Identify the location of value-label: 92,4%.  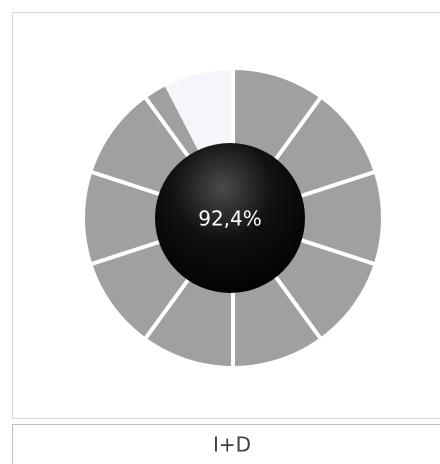
(230, 219).